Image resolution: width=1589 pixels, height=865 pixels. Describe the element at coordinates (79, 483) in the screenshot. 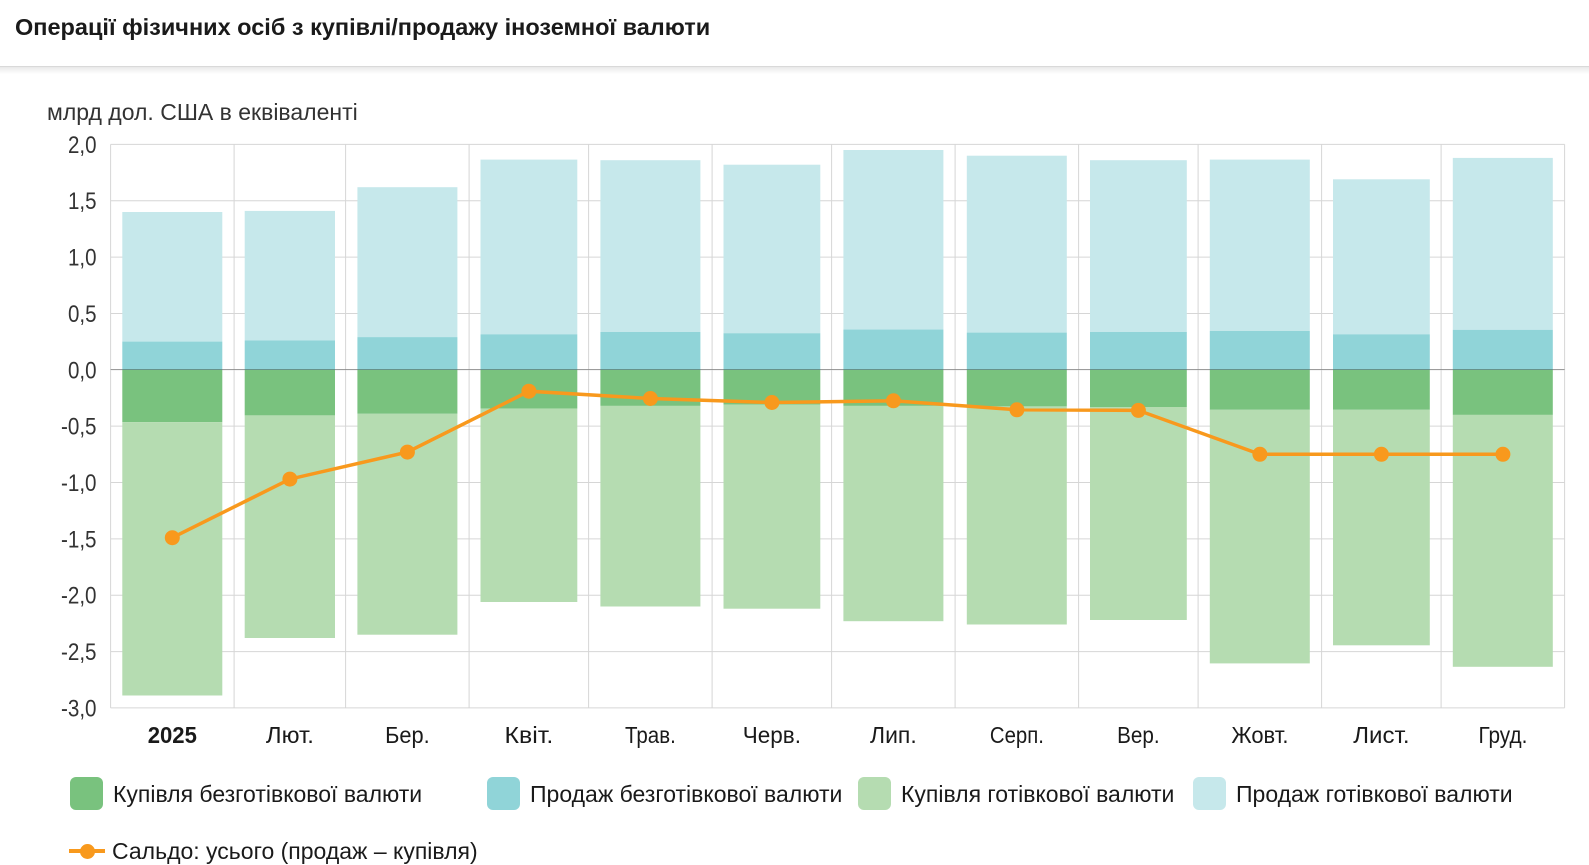

I see `svg-text: -1,0` at that location.